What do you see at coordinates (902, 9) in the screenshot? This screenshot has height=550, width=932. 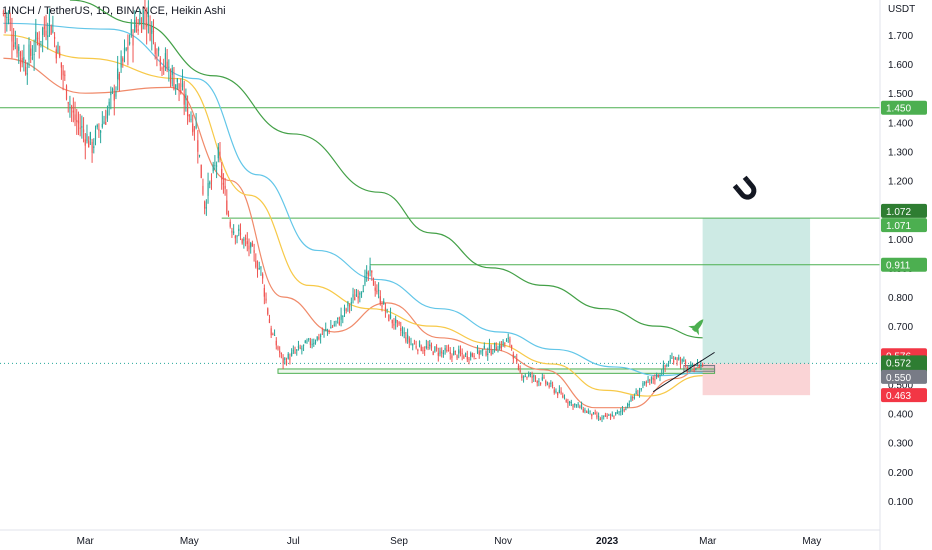 I see `price-unit: USDT` at bounding box center [902, 9].